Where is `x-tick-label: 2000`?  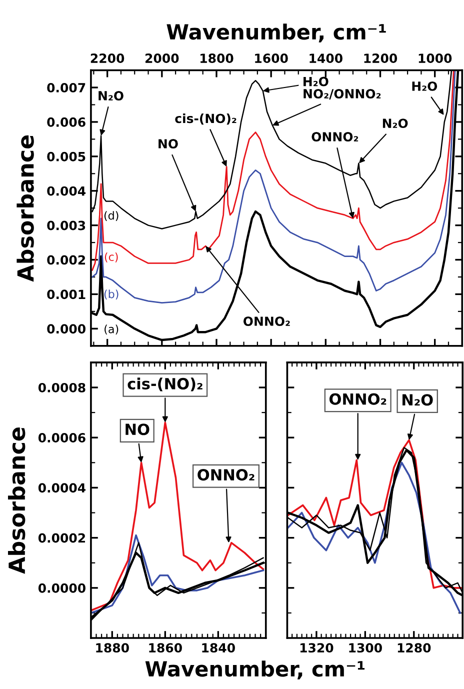
x-tick-label: 2000 is located at coordinates (162, 58).